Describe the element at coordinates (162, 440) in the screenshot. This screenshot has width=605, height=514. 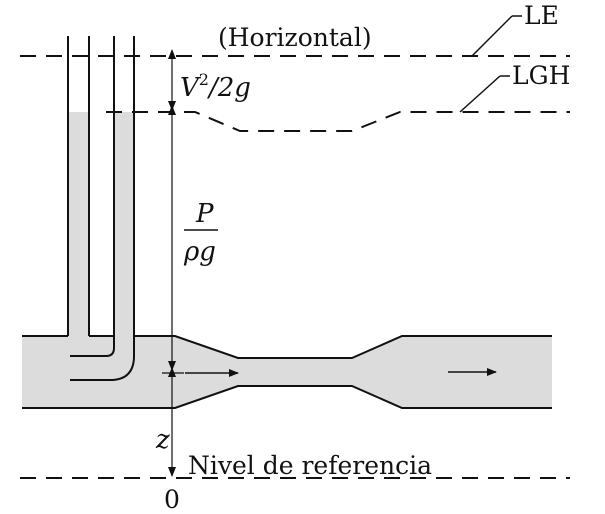
I see `elevation-head-label: z` at that location.